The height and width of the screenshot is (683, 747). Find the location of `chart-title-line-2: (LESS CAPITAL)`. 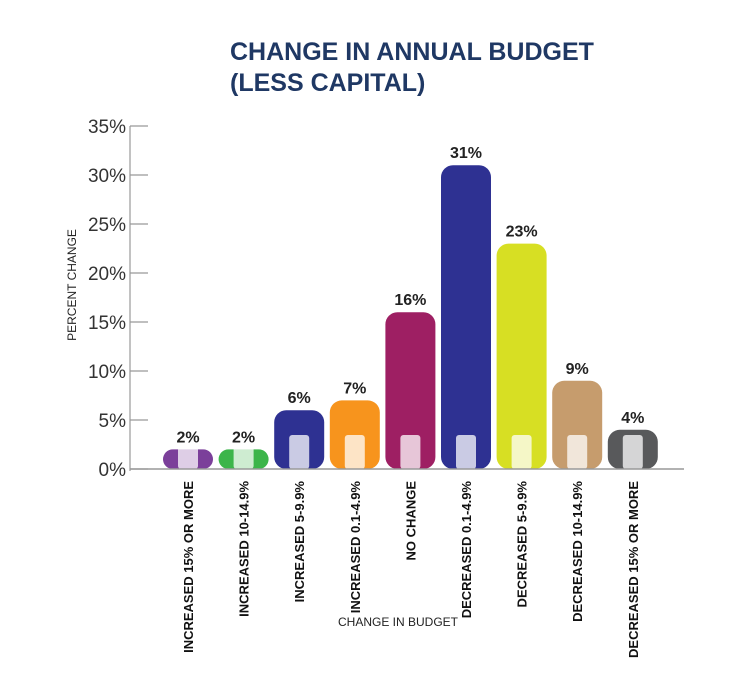

chart-title-line-2: (LESS CAPITAL) is located at coordinates (327, 83).